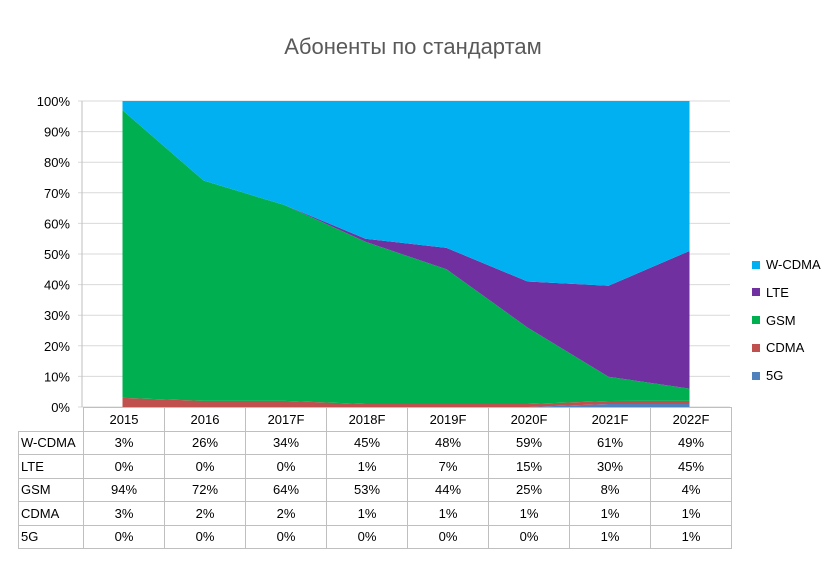  I want to click on y-tick-label: 50%, so click(57, 254).